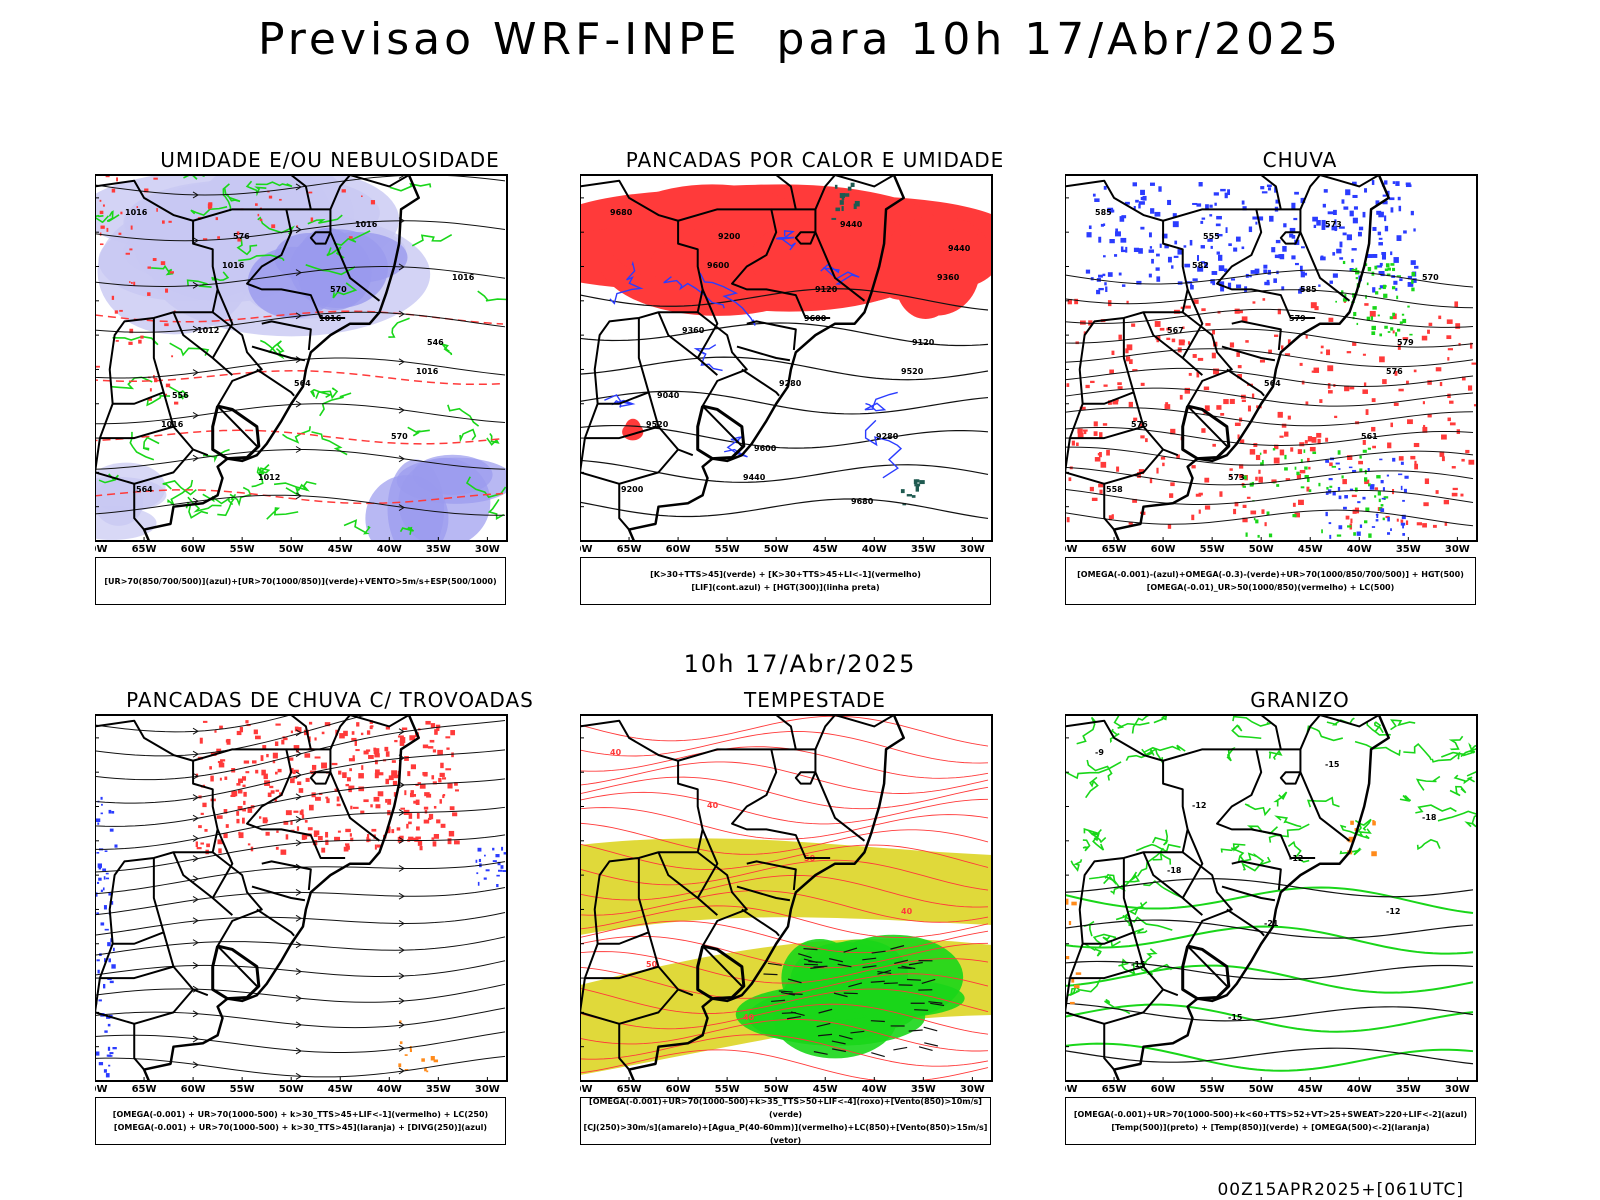  Describe the element at coordinates (301, 898) in the screenshot. I see `map-content` at that location.